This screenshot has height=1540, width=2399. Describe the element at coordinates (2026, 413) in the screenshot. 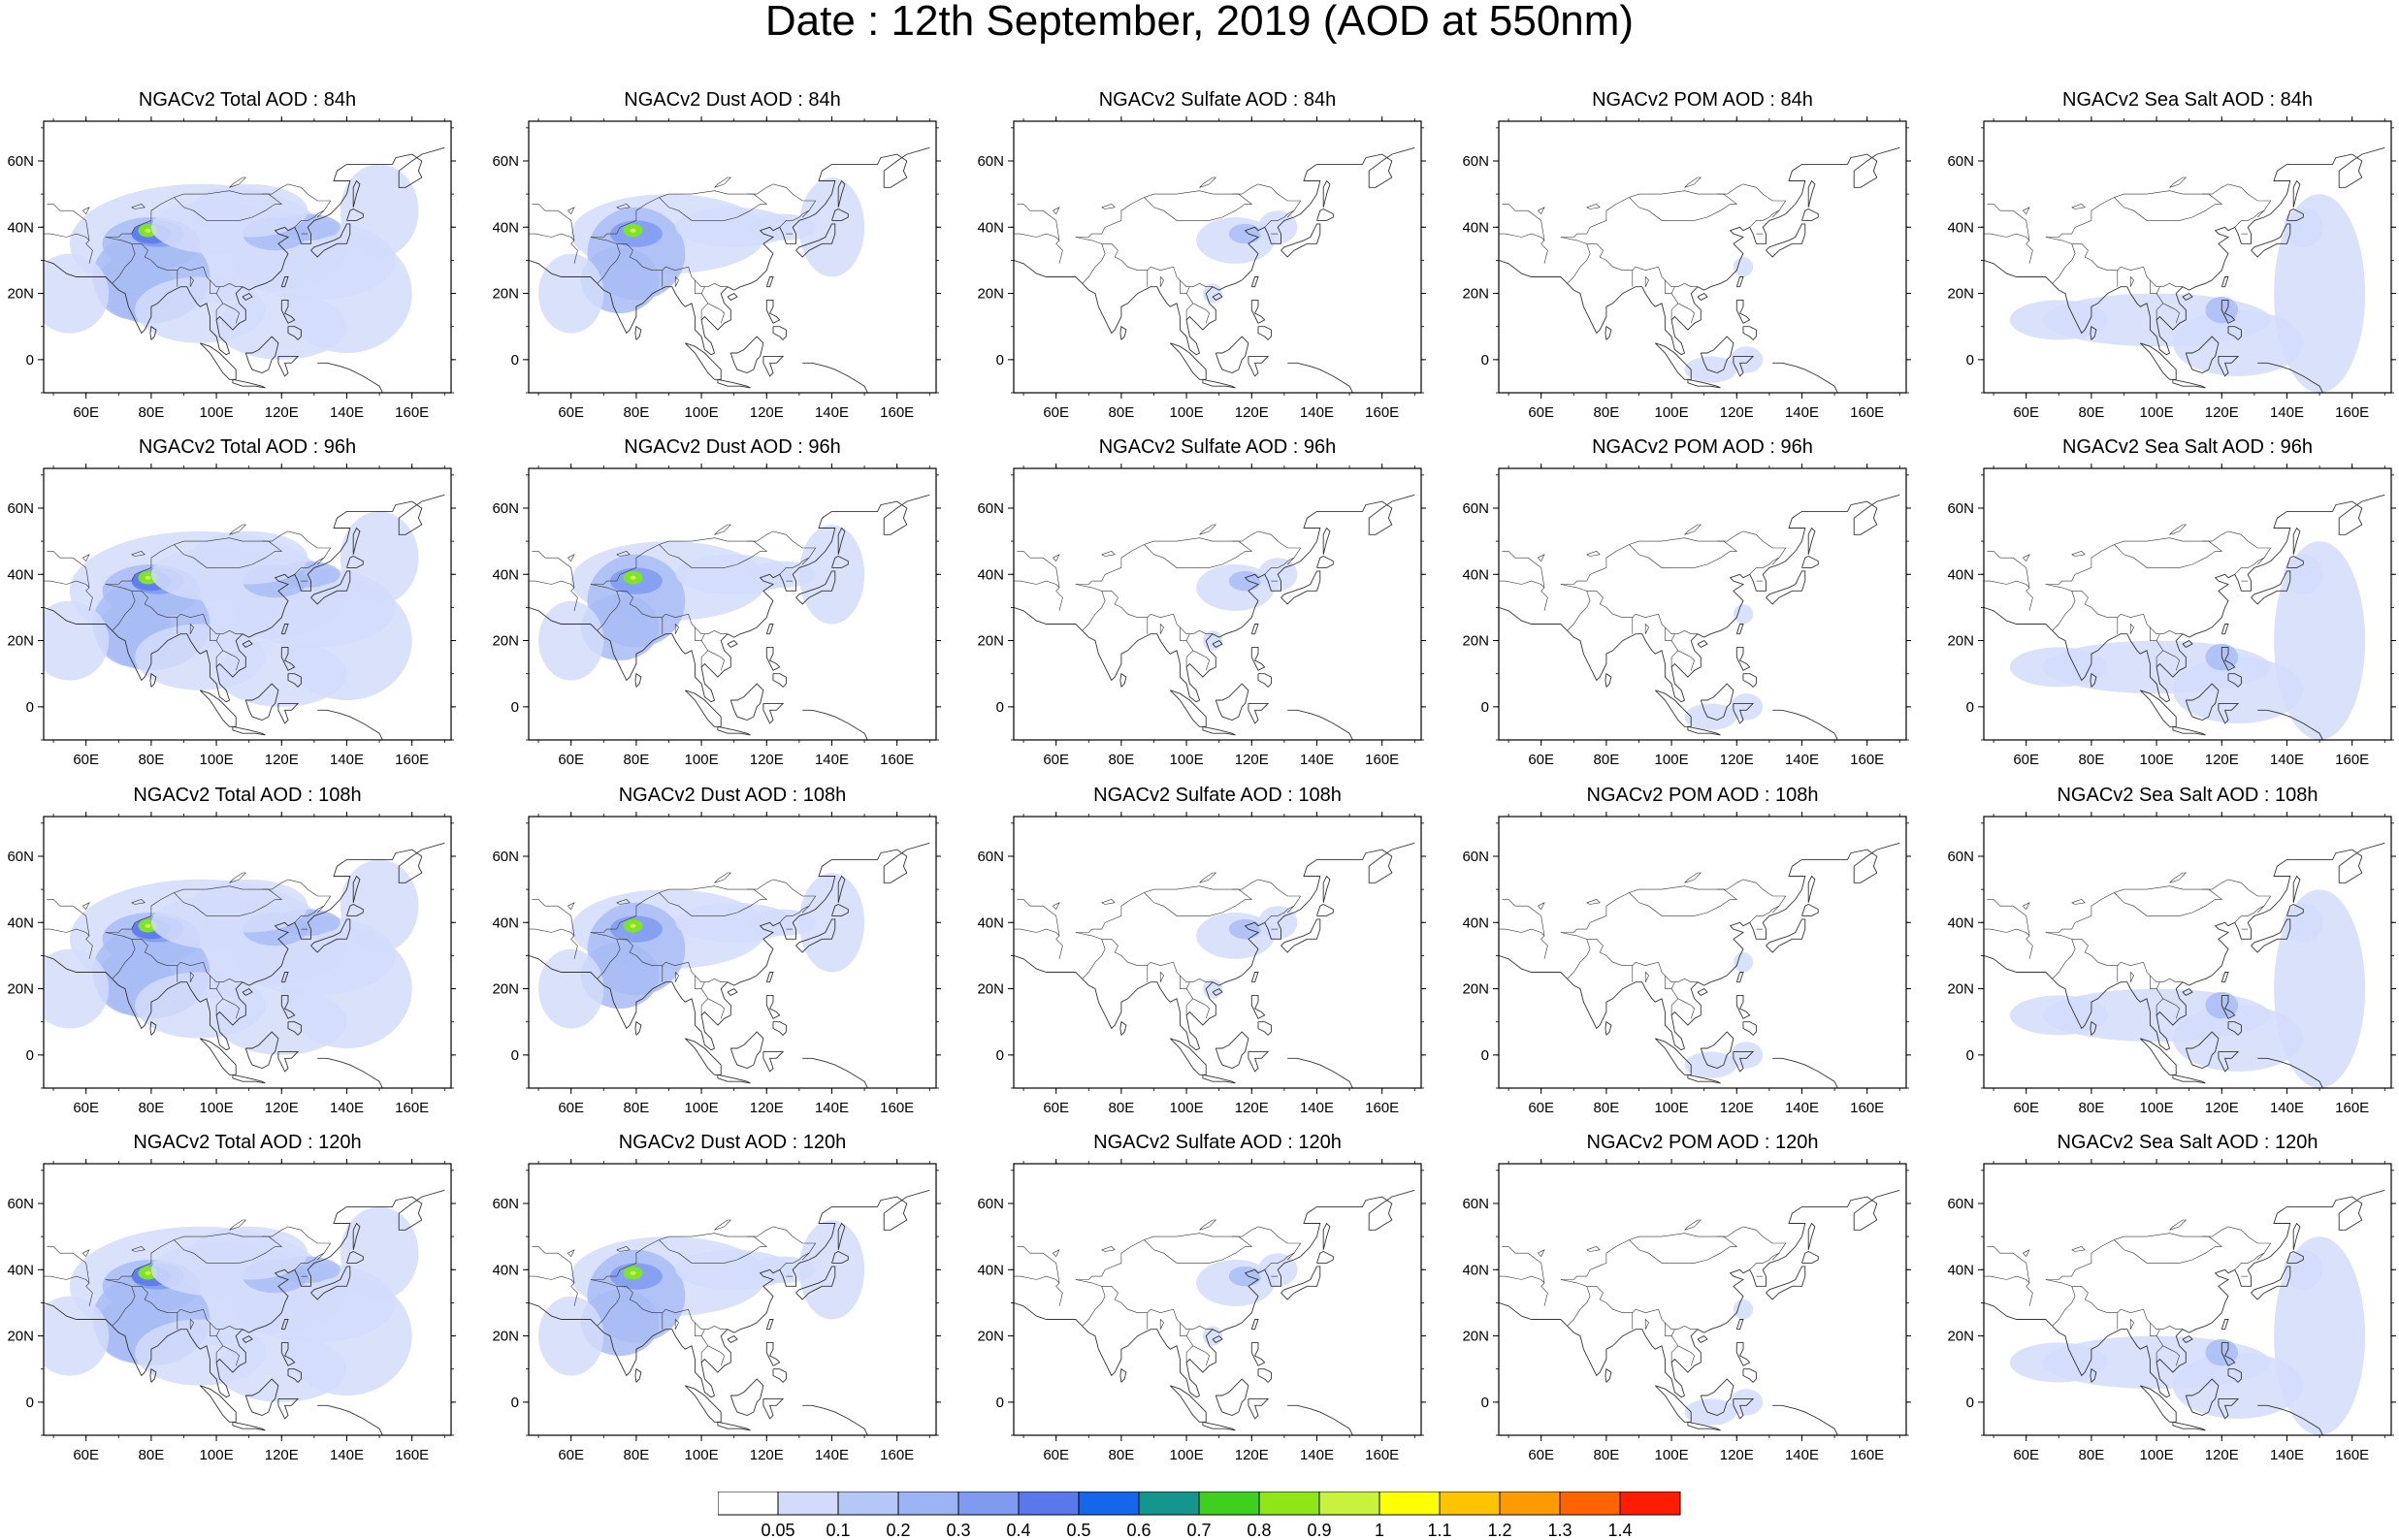

I see `lon-tick-label: 60E` at that location.